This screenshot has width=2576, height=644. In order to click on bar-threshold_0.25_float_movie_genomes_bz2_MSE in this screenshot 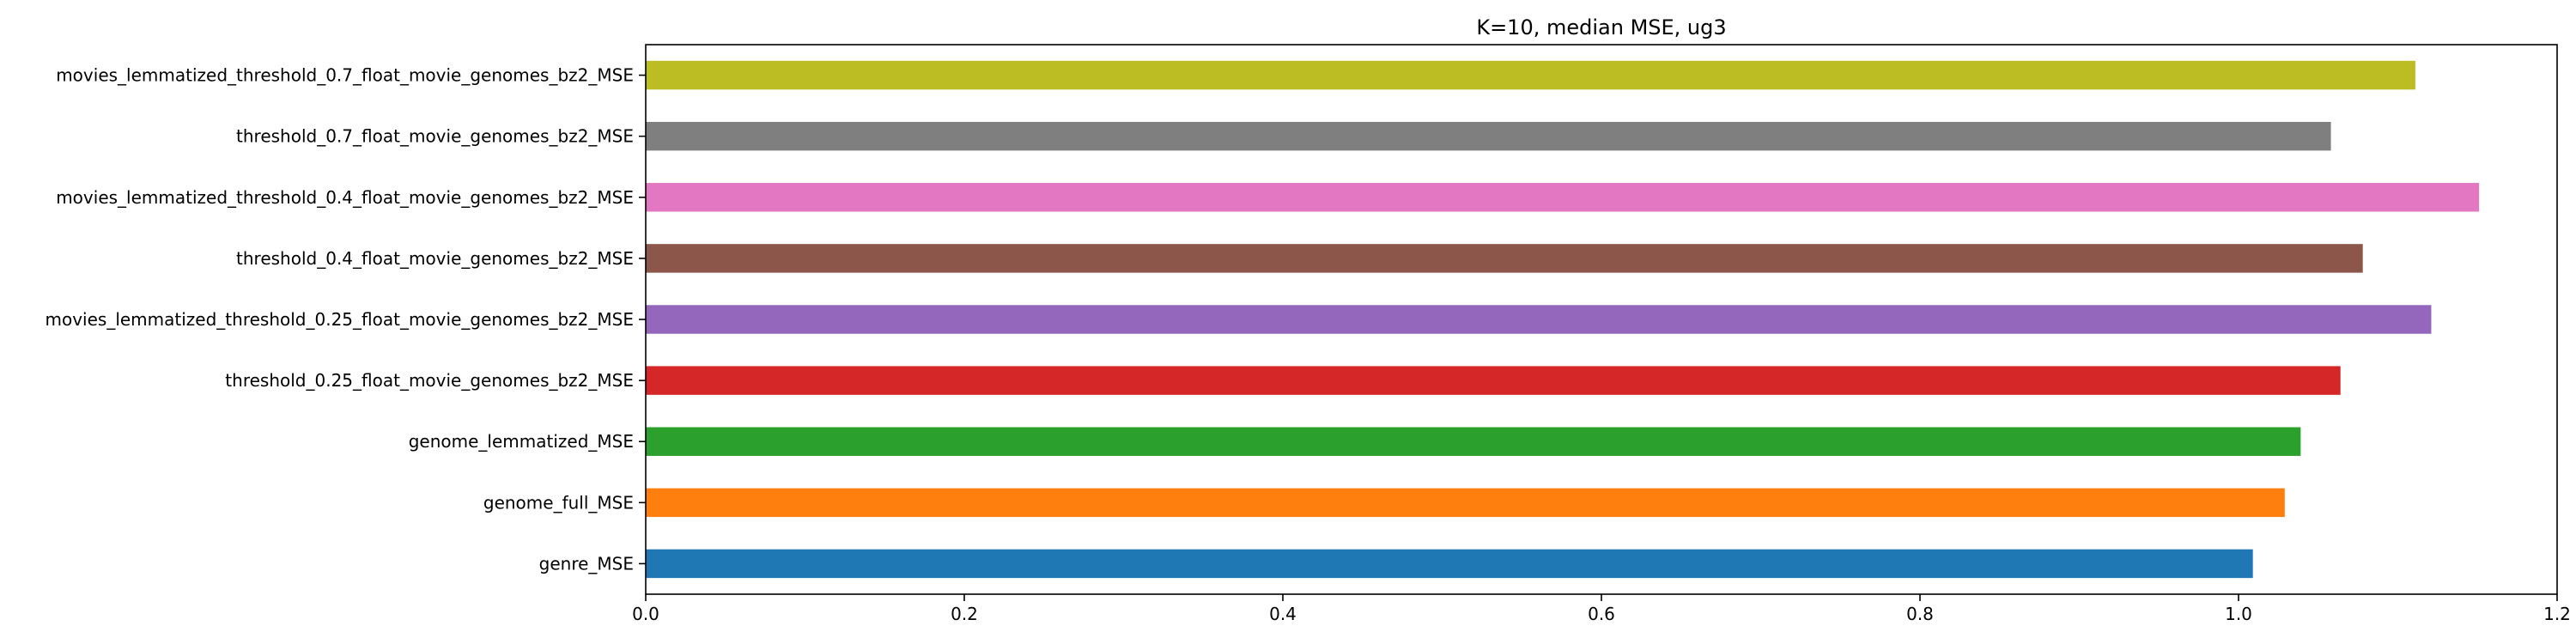, I will do `click(1493, 380)`.